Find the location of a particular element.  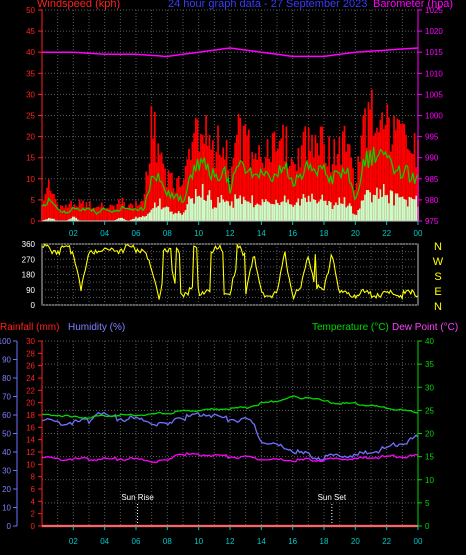

baro-tick-label: 980 is located at coordinates (432, 200).